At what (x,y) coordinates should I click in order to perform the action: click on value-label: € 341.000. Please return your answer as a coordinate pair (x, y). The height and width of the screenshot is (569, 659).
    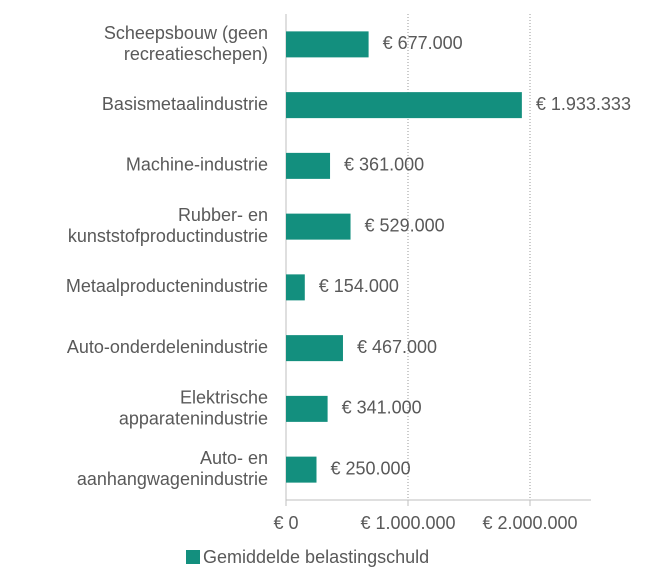
    Looking at the image, I should click on (382, 408).